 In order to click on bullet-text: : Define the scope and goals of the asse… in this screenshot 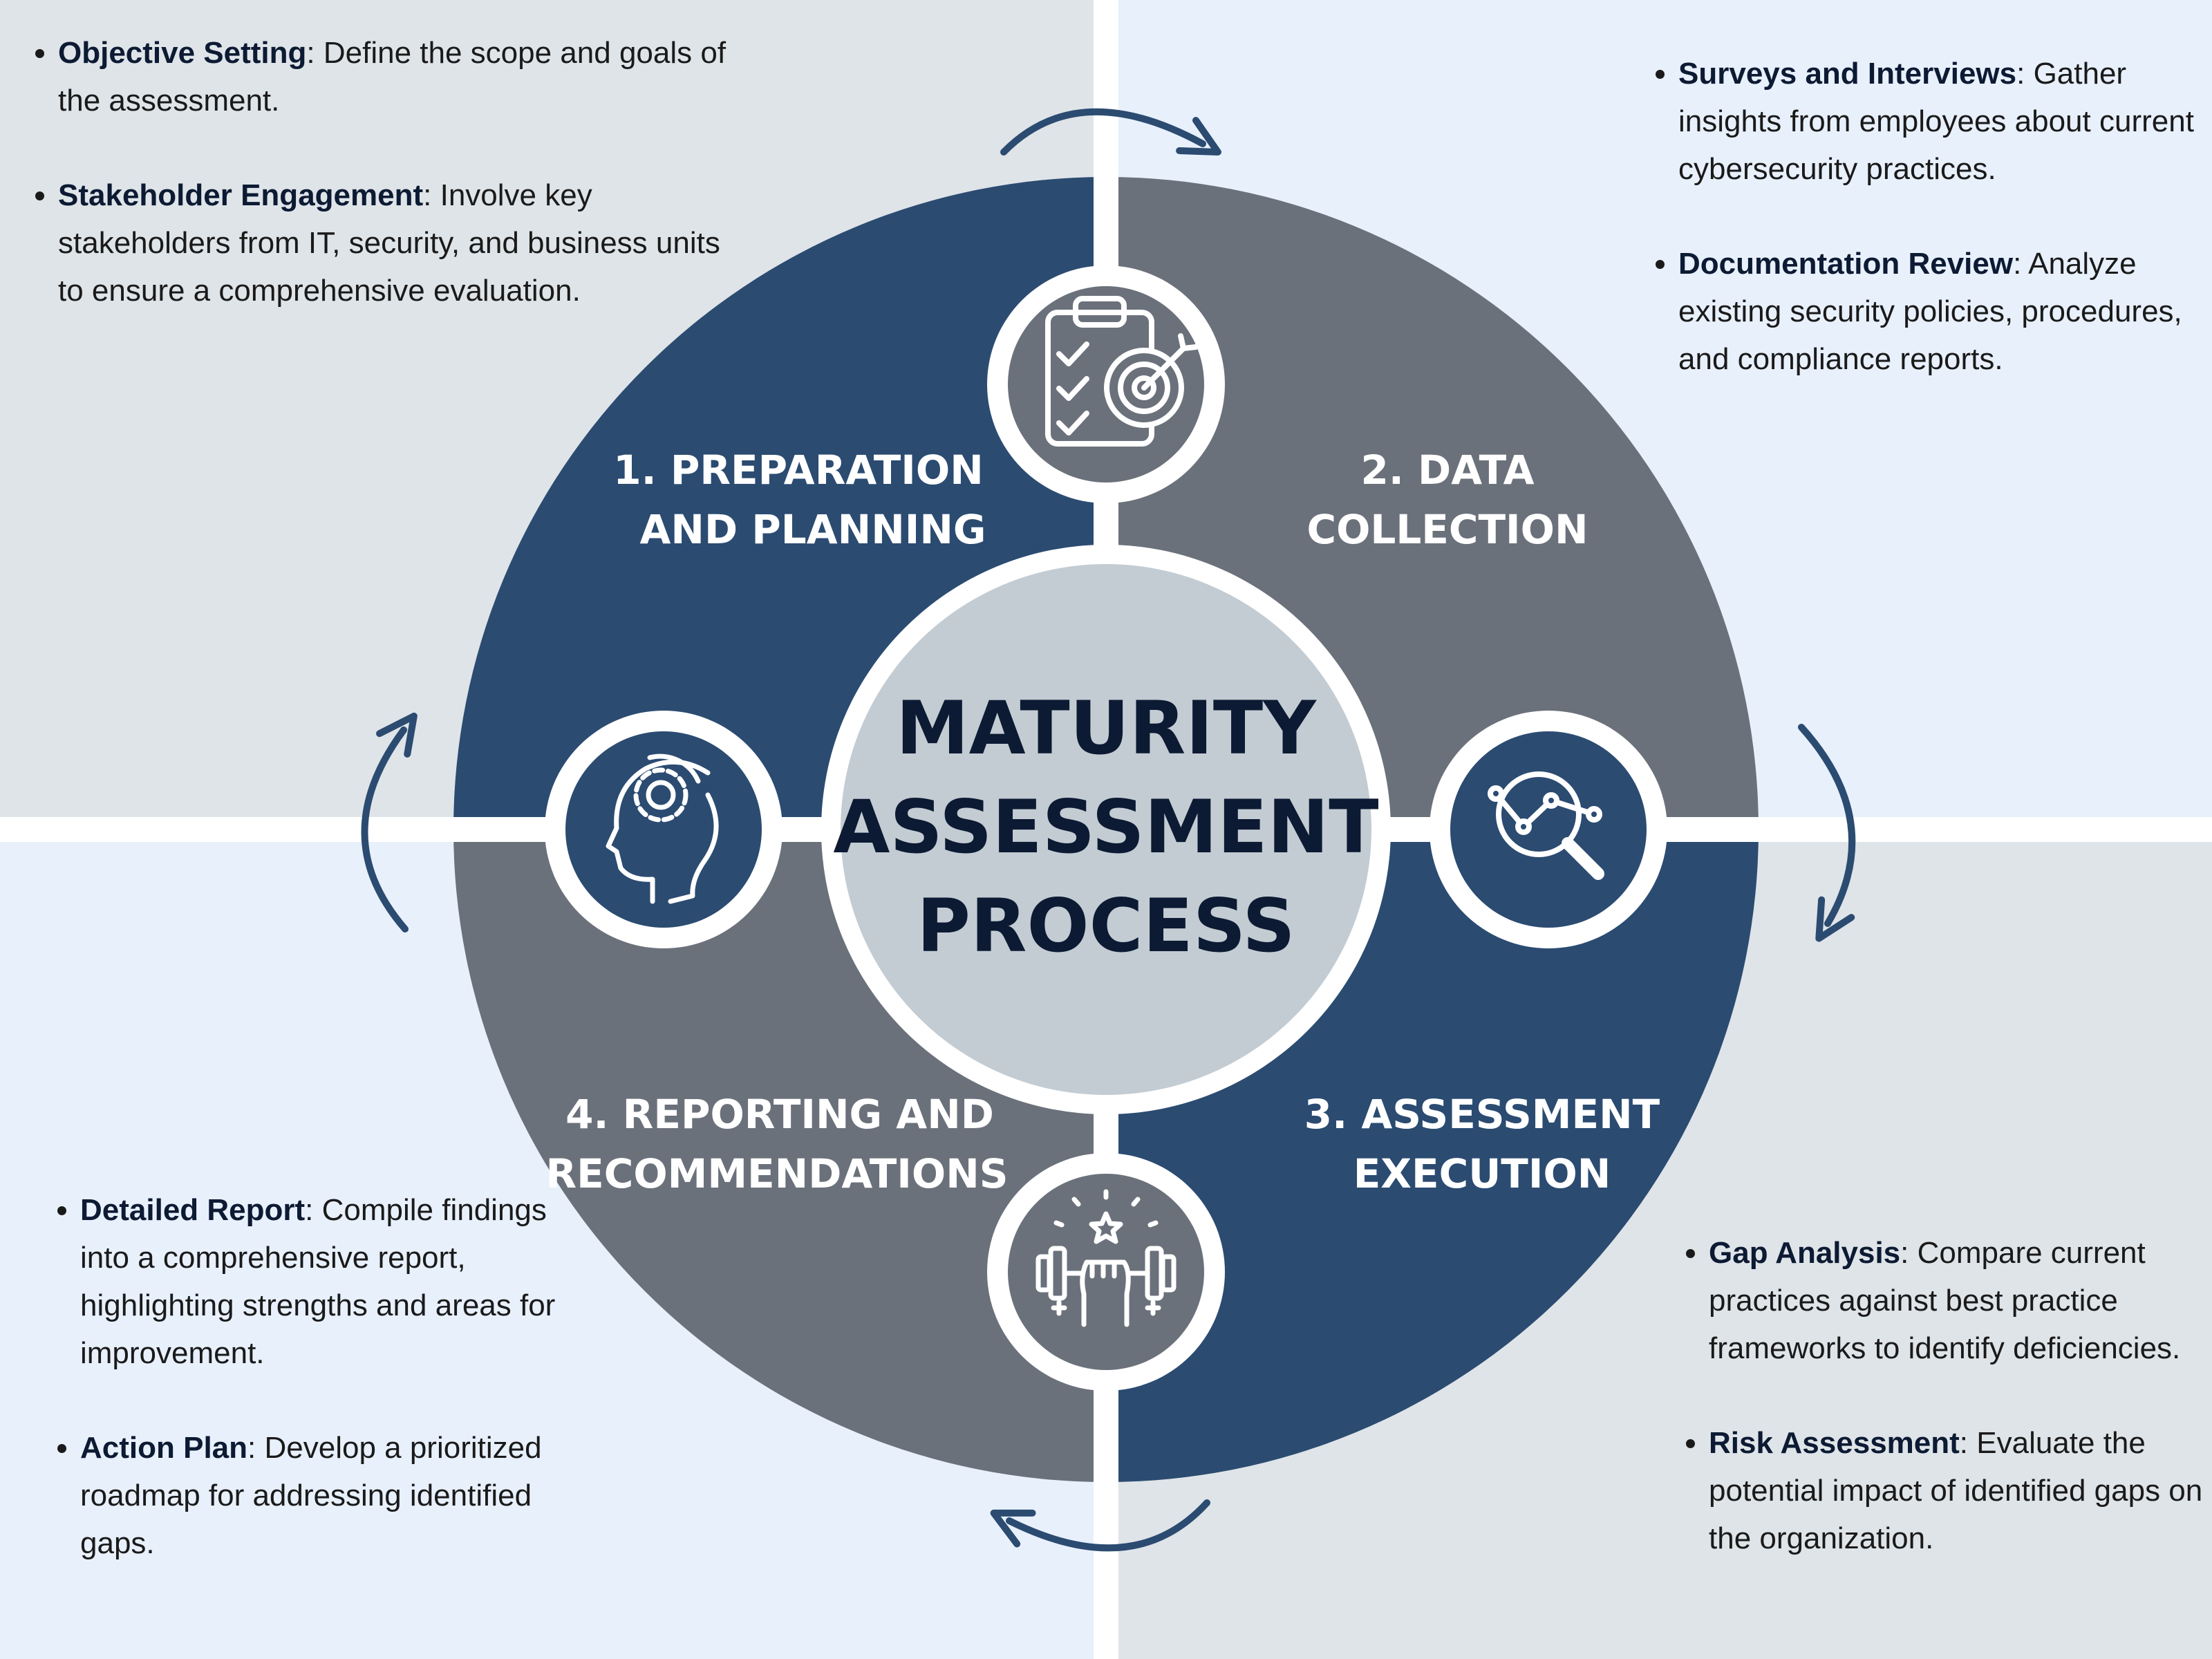, I will do `click(392, 77)`.